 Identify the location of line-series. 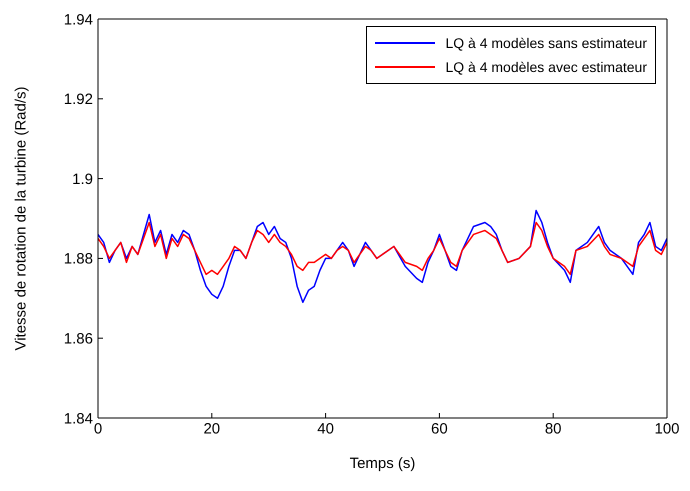
(382, 249).